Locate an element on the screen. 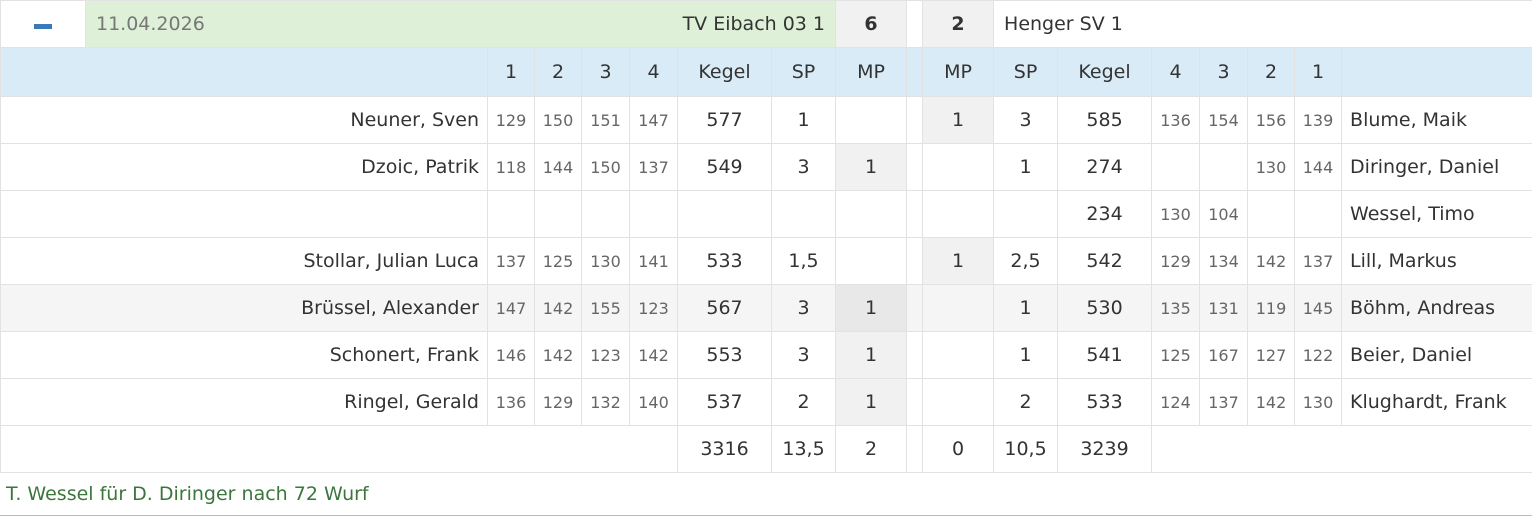  home-player is located at coordinates (244, 214).